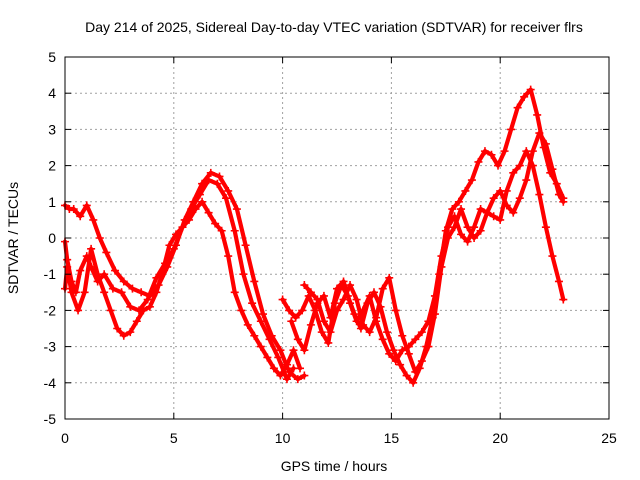 This screenshot has height=480, width=640. Describe the element at coordinates (52, 57) in the screenshot. I see `y-tick-label: 5` at that location.